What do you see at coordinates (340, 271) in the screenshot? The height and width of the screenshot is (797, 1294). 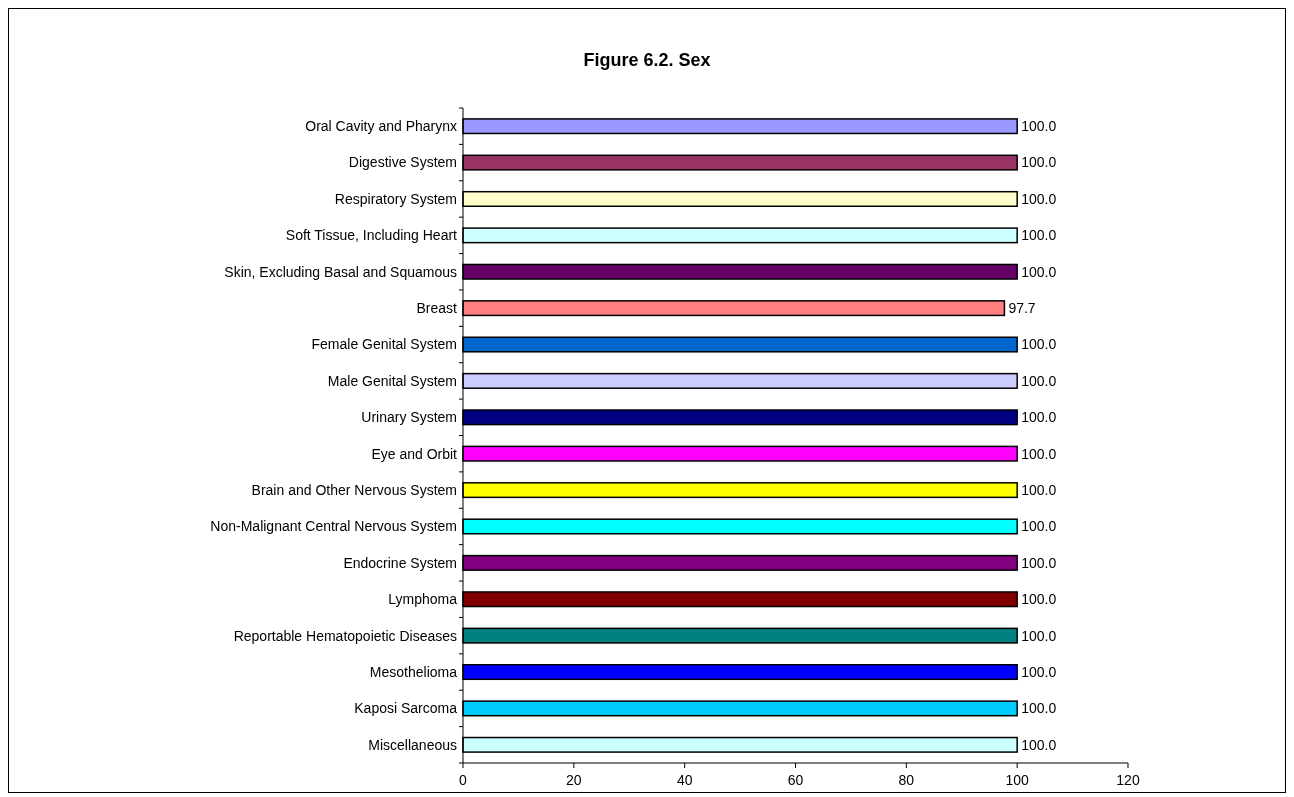 I see `y-tick-label: Skin, Excluding Basal and Squamous` at bounding box center [340, 271].